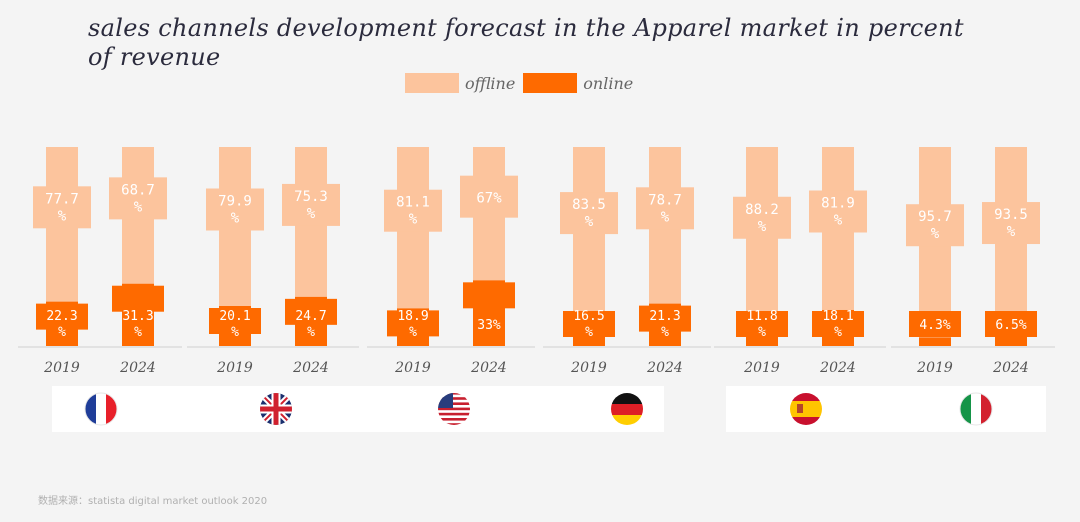 The image size is (1080, 522). What do you see at coordinates (837, 368) in the screenshot?
I see `year-label-spain-2024: 2024` at bounding box center [837, 368].